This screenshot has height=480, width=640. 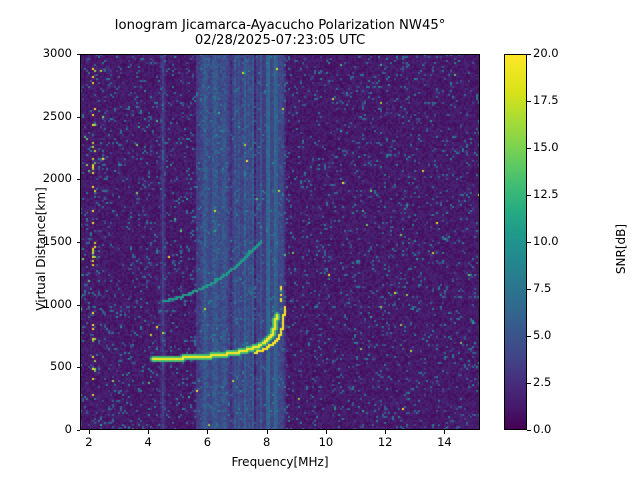 I want to click on x-tick-label: 14, so click(x=444, y=442).